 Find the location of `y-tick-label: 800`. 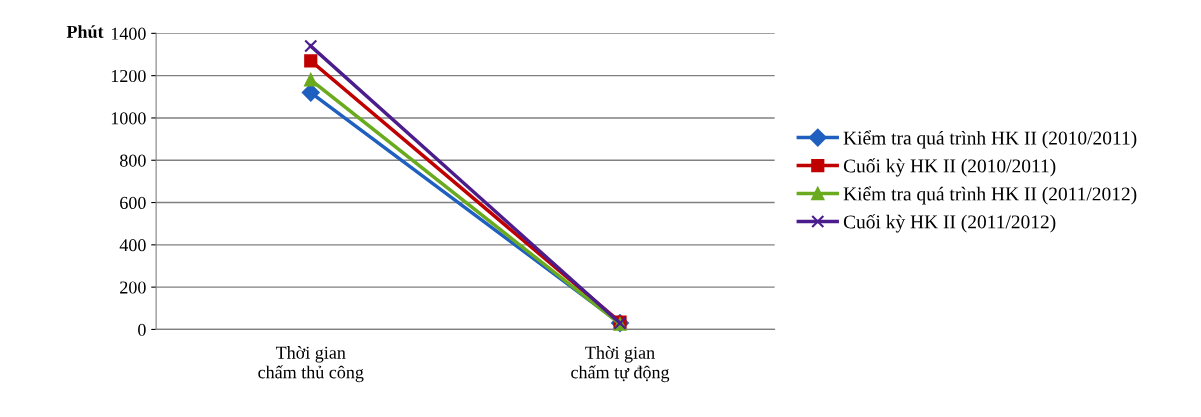

y-tick-label: 800 is located at coordinates (133, 160).